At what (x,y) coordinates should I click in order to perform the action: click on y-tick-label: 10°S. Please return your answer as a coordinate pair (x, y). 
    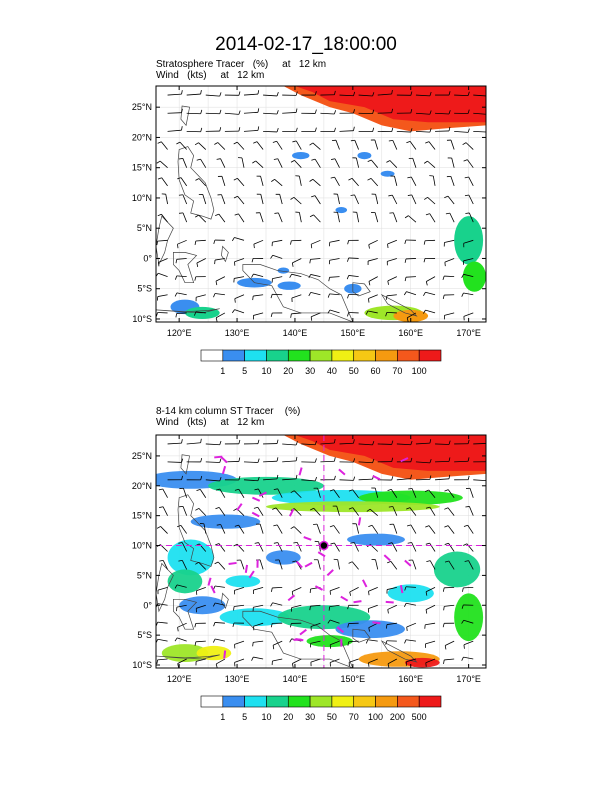
    Looking at the image, I should click on (142, 319).